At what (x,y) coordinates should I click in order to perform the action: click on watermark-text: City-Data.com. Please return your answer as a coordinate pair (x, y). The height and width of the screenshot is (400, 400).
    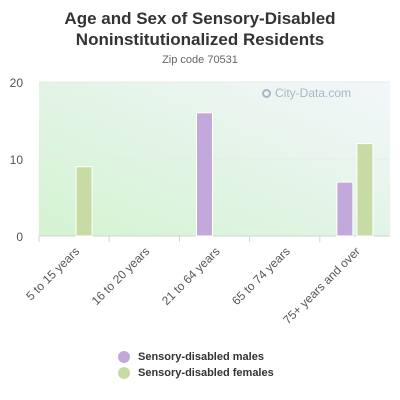
    Looking at the image, I should click on (313, 93).